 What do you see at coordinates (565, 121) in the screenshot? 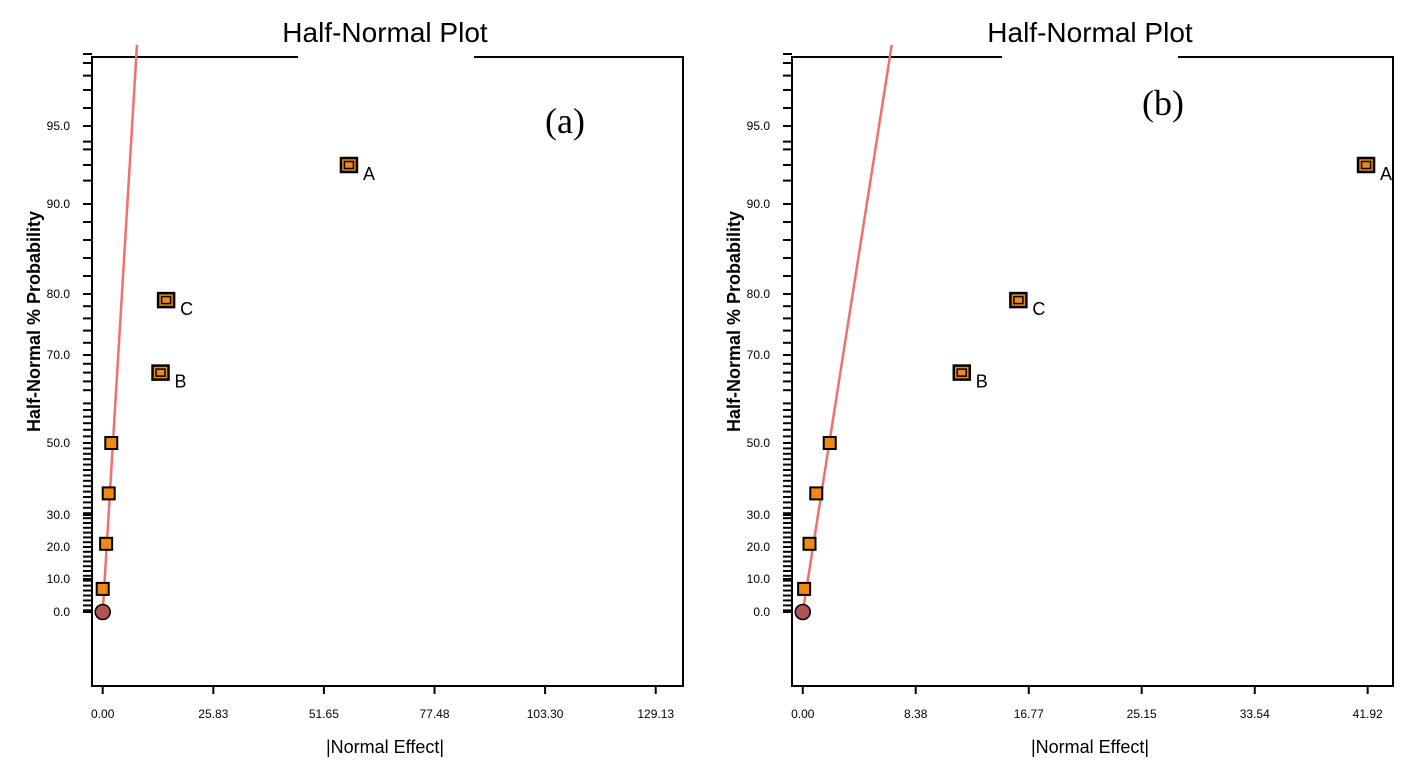
I see `panel-label: (a)` at bounding box center [565, 121].